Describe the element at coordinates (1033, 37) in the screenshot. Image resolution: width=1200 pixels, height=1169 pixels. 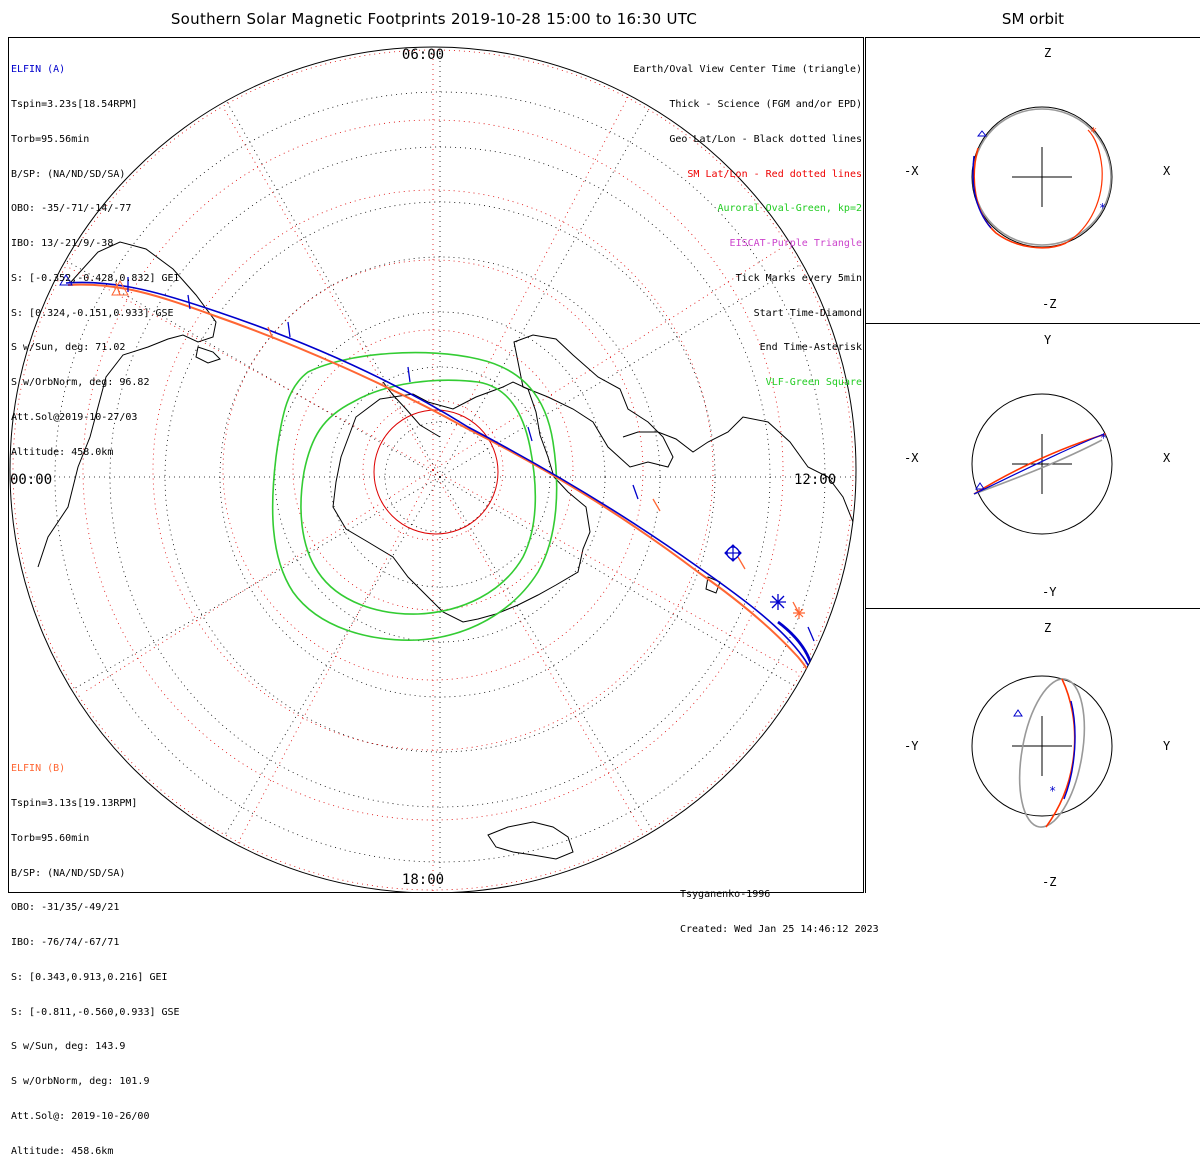
I see `orbit-panel-border-top` at that location.